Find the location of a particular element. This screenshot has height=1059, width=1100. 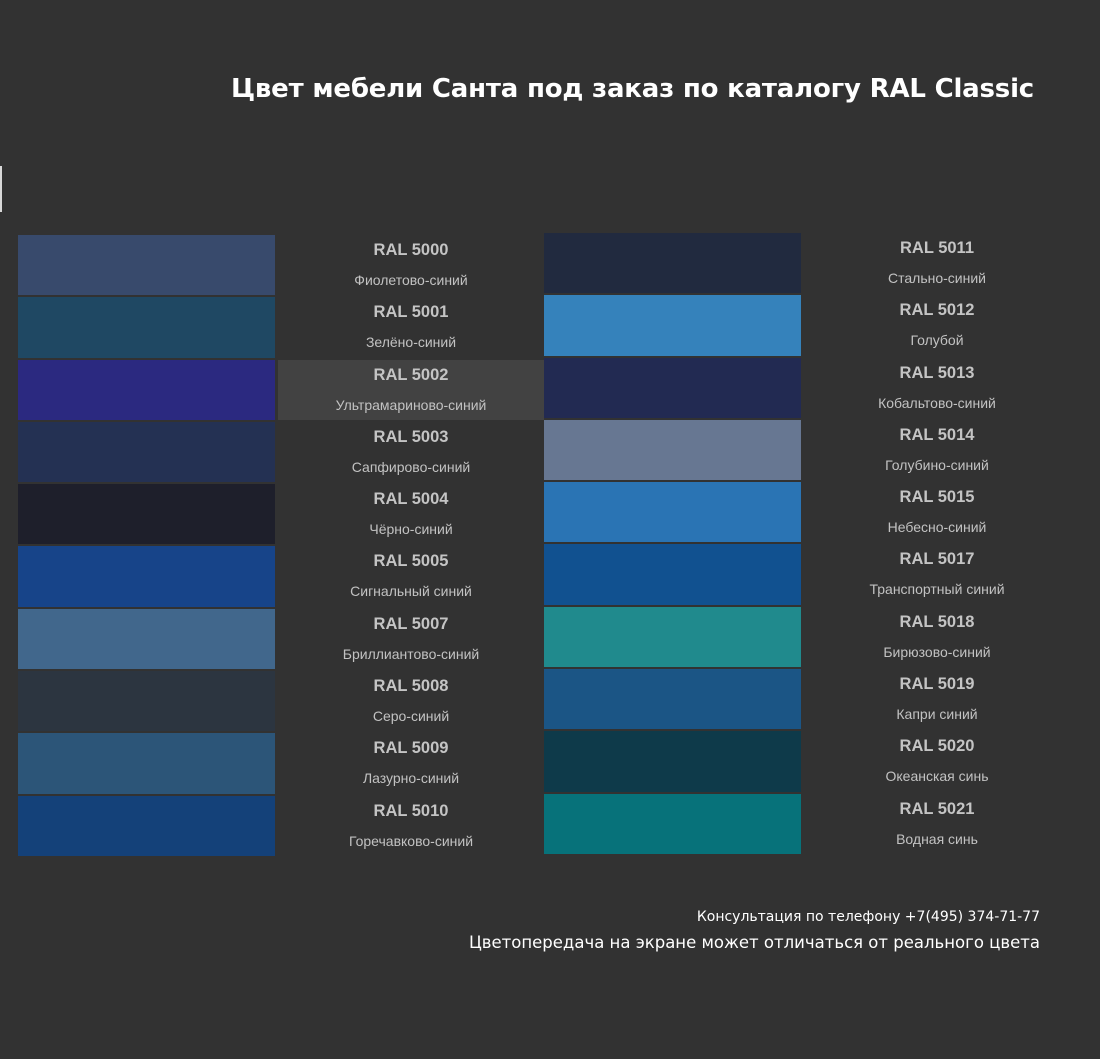

color-row: RAL 5018 Бирюзово-синий is located at coordinates (807, 637).